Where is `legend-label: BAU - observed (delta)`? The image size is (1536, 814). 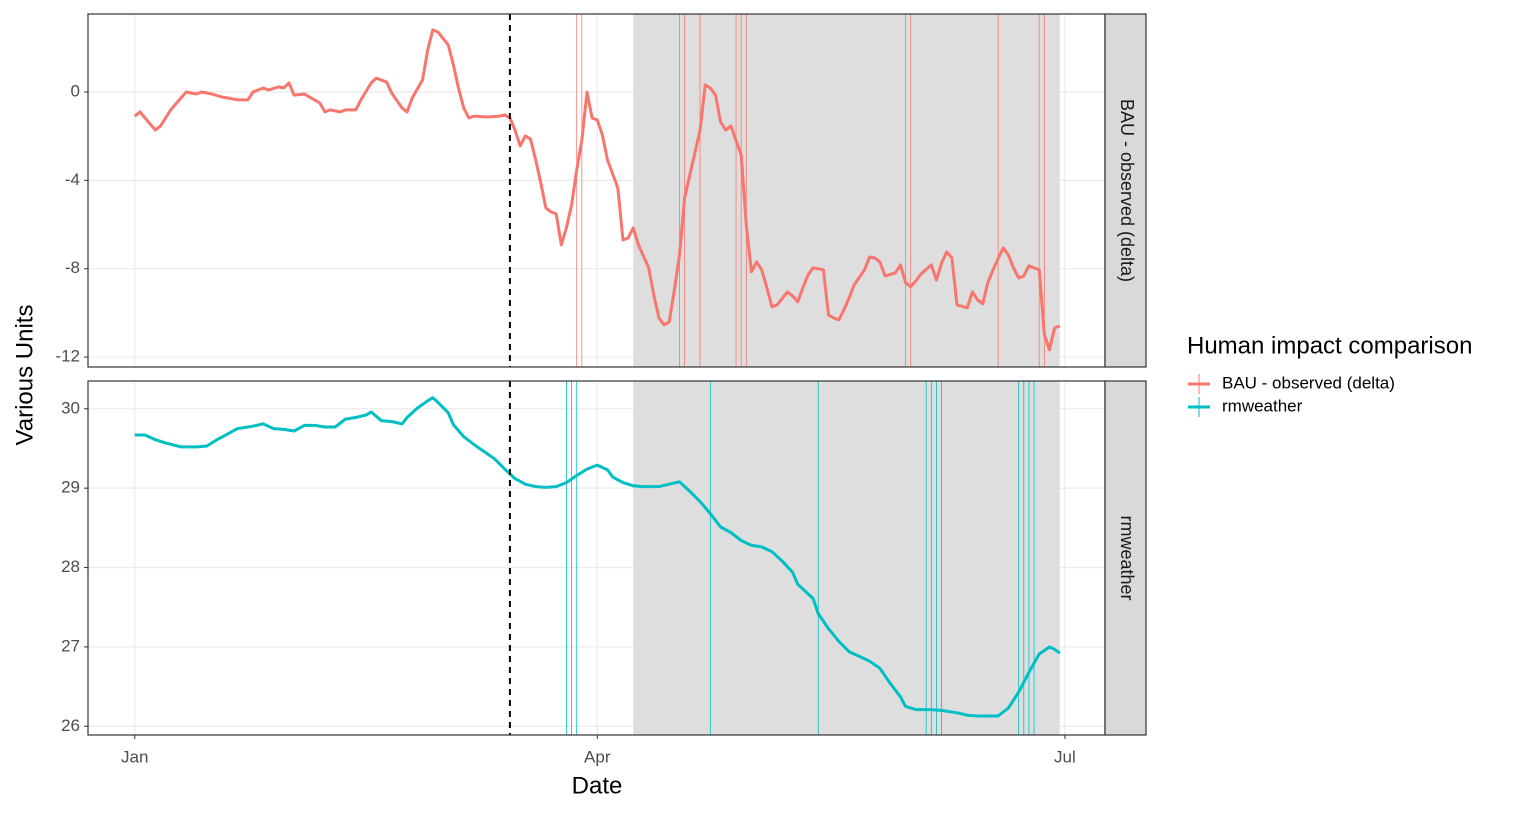 legend-label: BAU - observed (delta) is located at coordinates (1308, 382).